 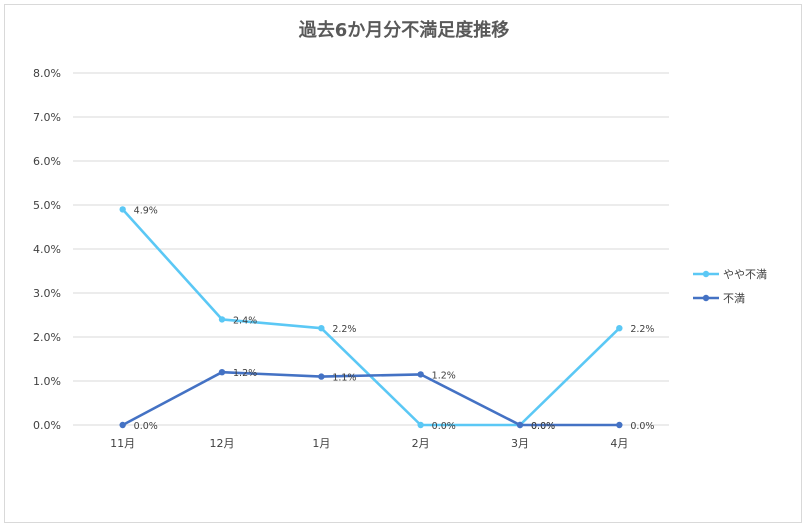 What do you see at coordinates (146, 210) in the screenshot?
I see `data-label: 4.9%` at bounding box center [146, 210].